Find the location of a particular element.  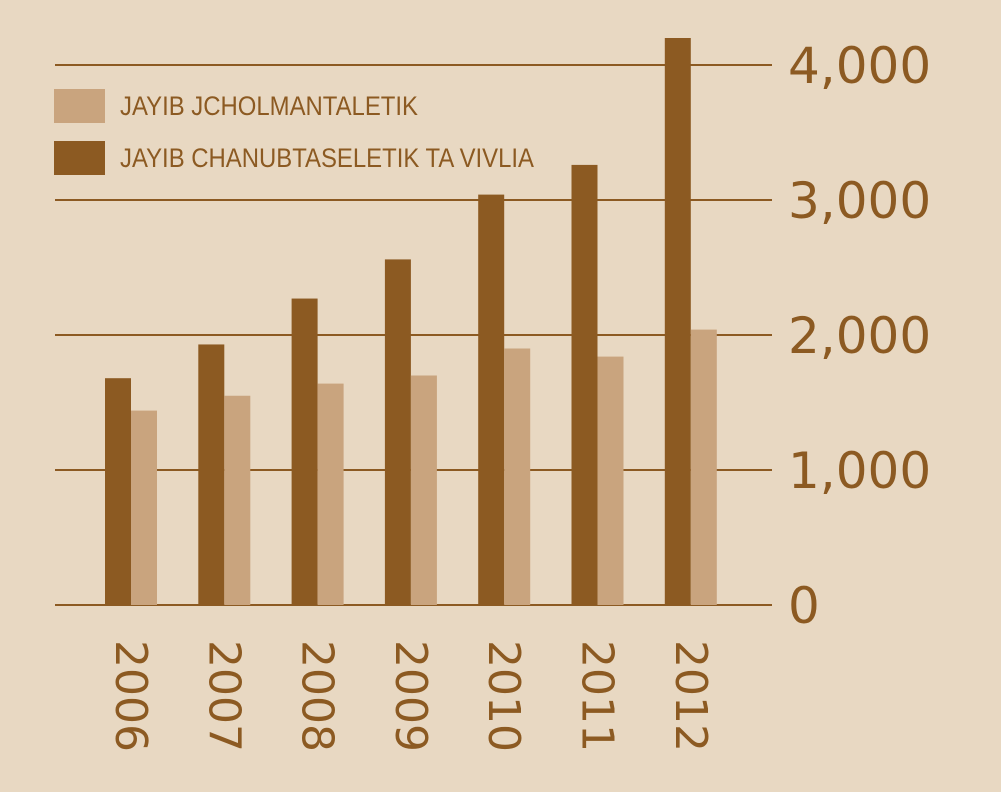

y-tick-label: 4,000 is located at coordinates (859, 66).